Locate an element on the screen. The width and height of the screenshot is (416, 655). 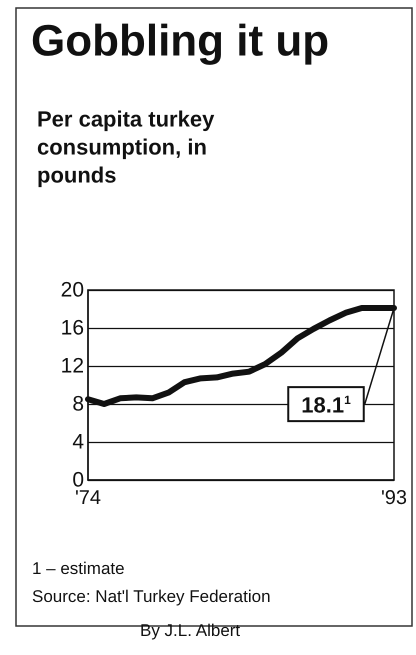
y-tick-label: 16 is located at coordinates (72, 328).